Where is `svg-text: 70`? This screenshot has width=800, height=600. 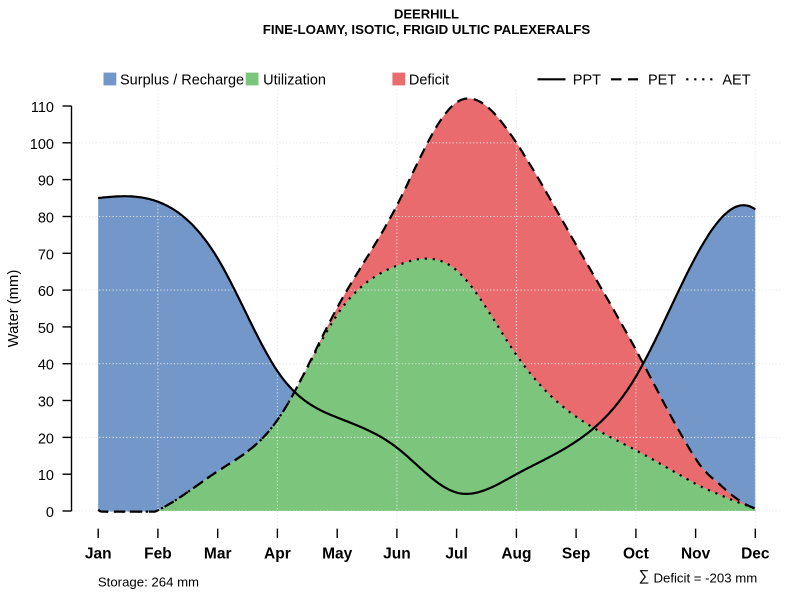 svg-text: 70 is located at coordinates (46, 255).